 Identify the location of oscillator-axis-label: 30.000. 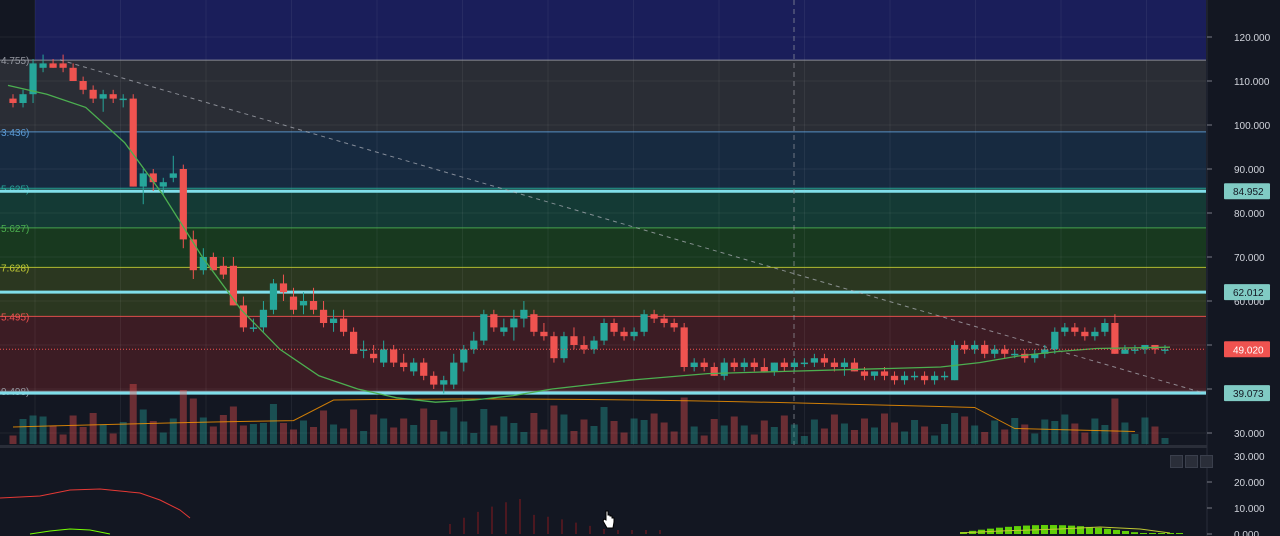
(1249, 457).